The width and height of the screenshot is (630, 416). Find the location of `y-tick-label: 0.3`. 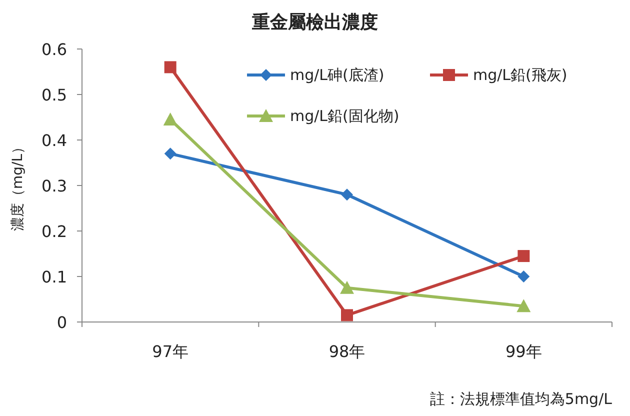

y-tick-label: 0.3 is located at coordinates (54, 186).